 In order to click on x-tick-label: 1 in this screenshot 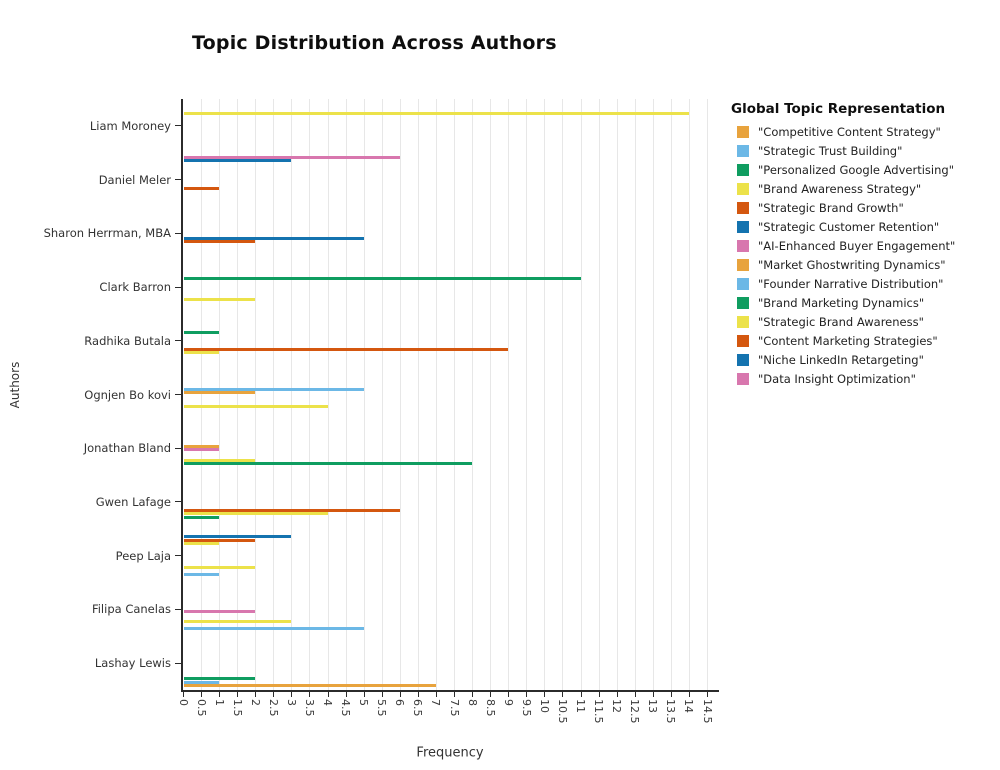, I will do `click(219, 702)`.